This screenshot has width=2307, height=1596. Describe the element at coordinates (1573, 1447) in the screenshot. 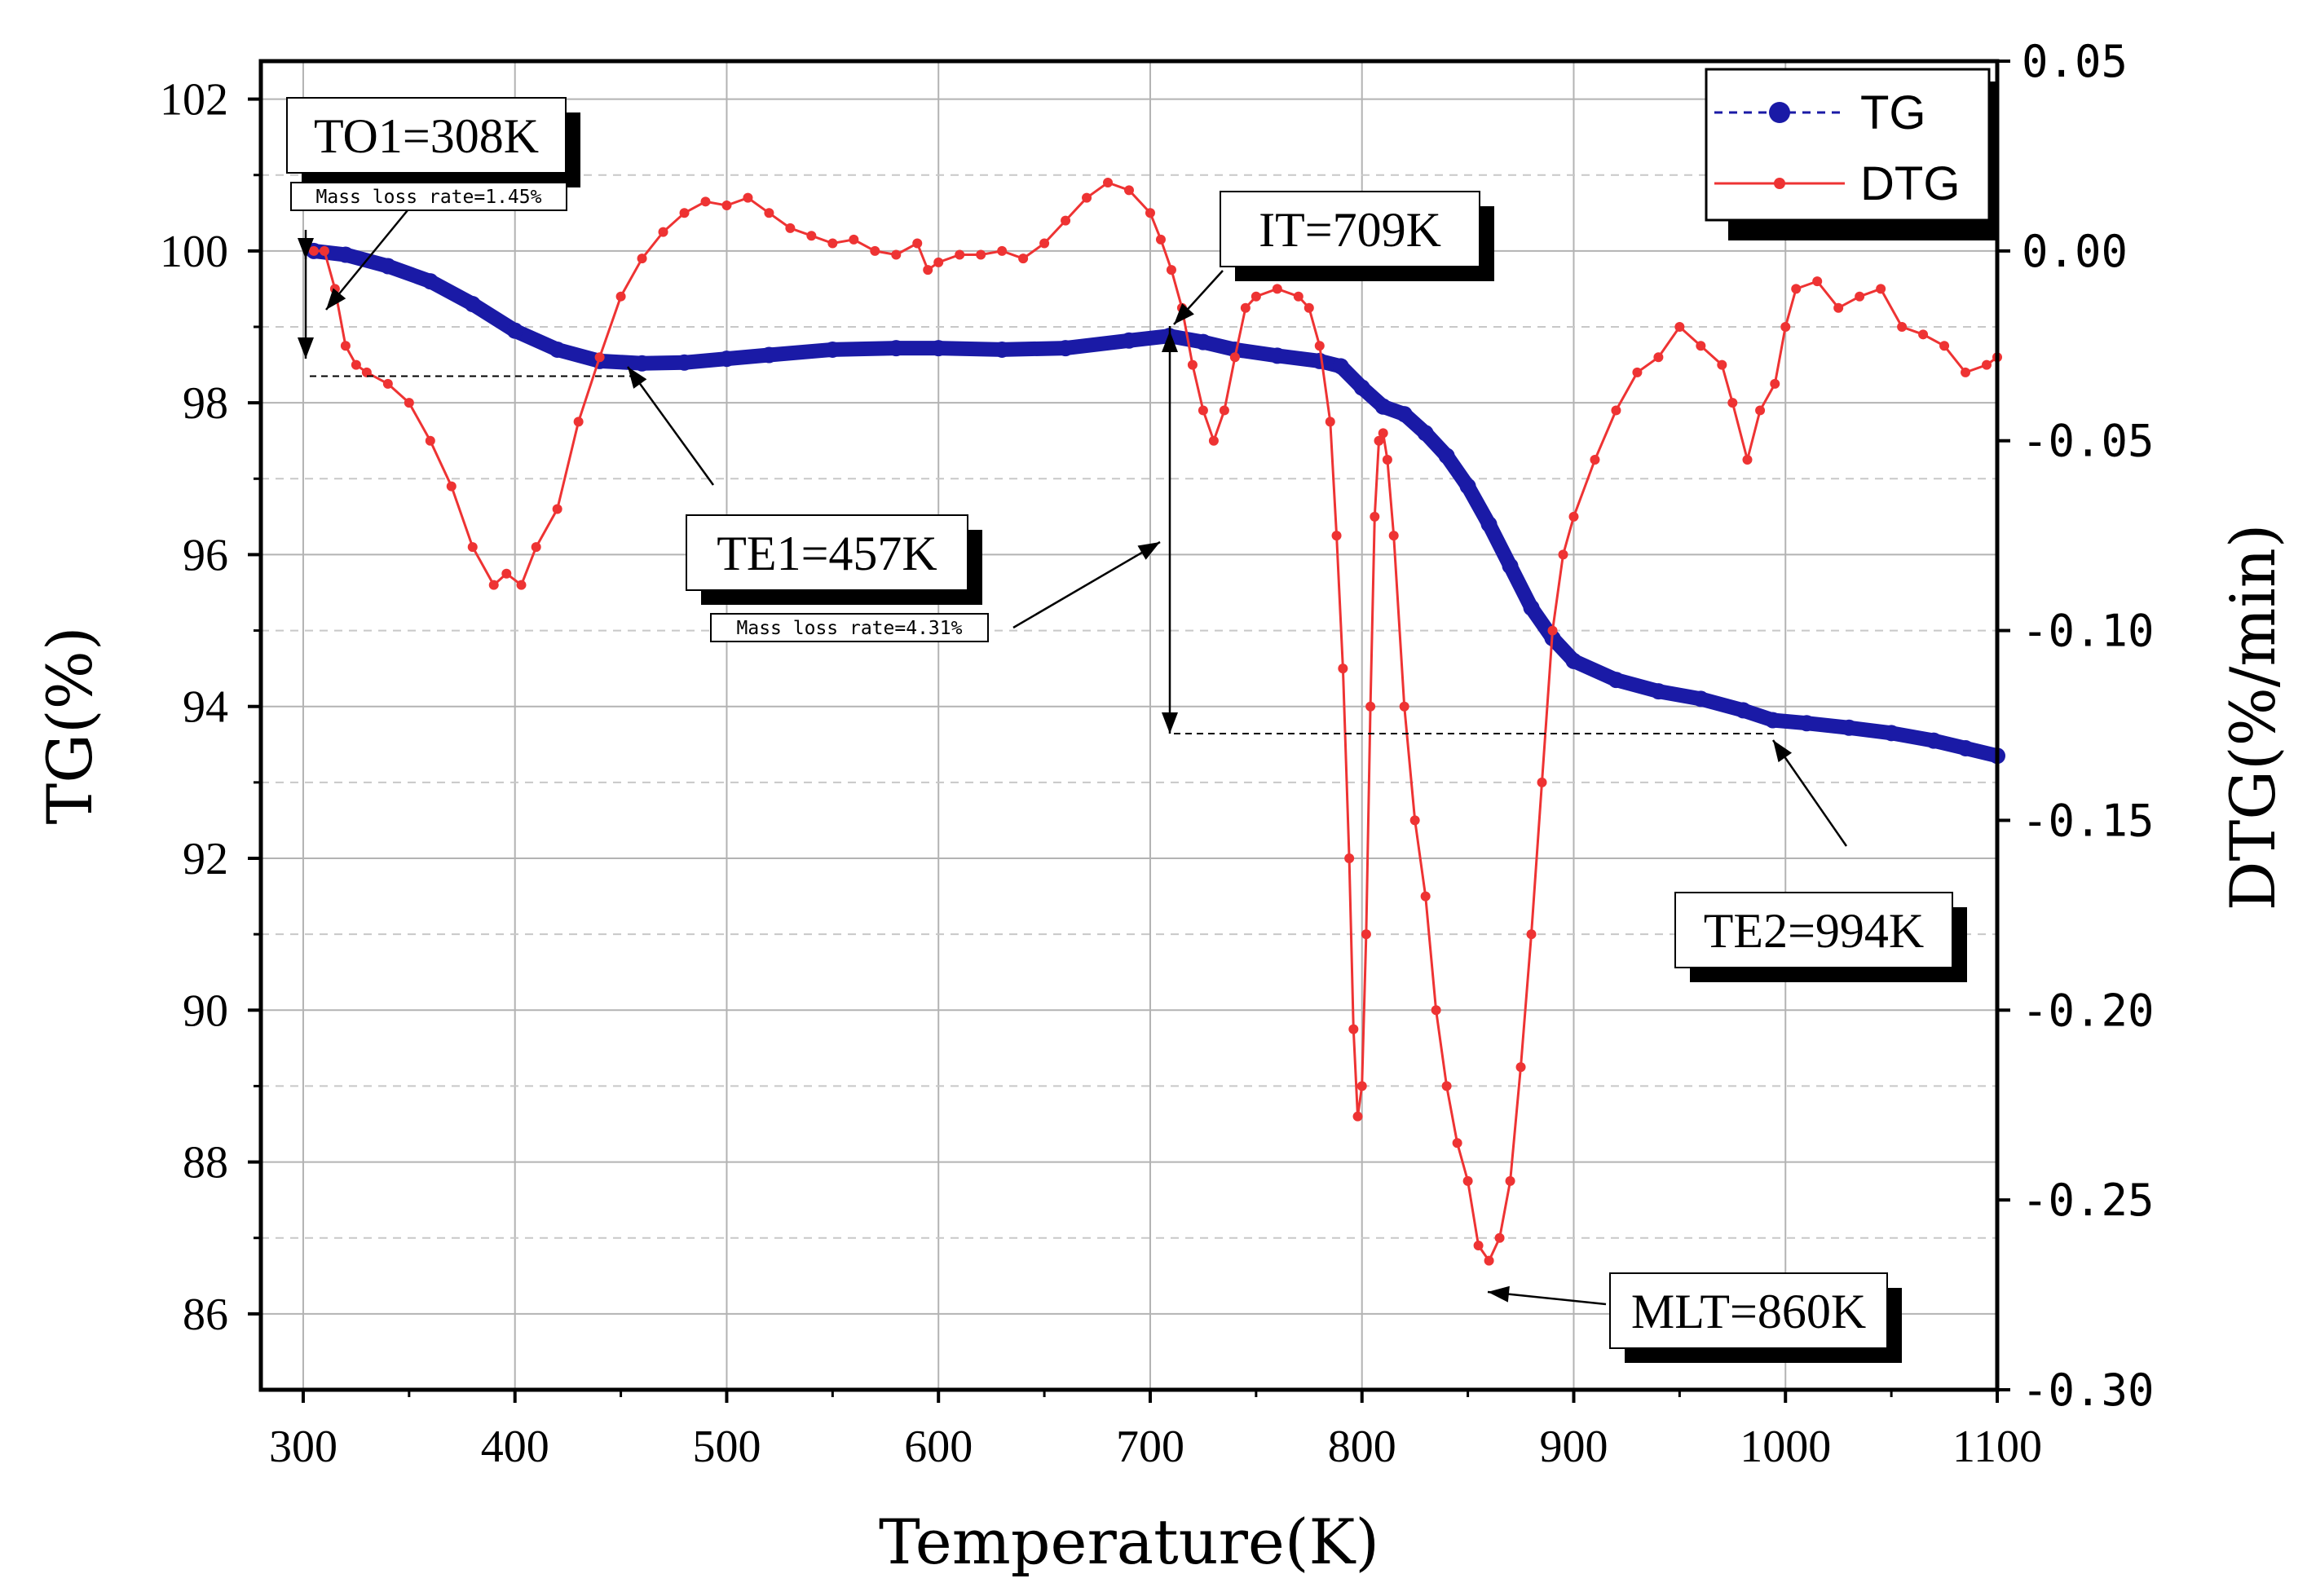

I see `x-tick-label: 900` at that location.